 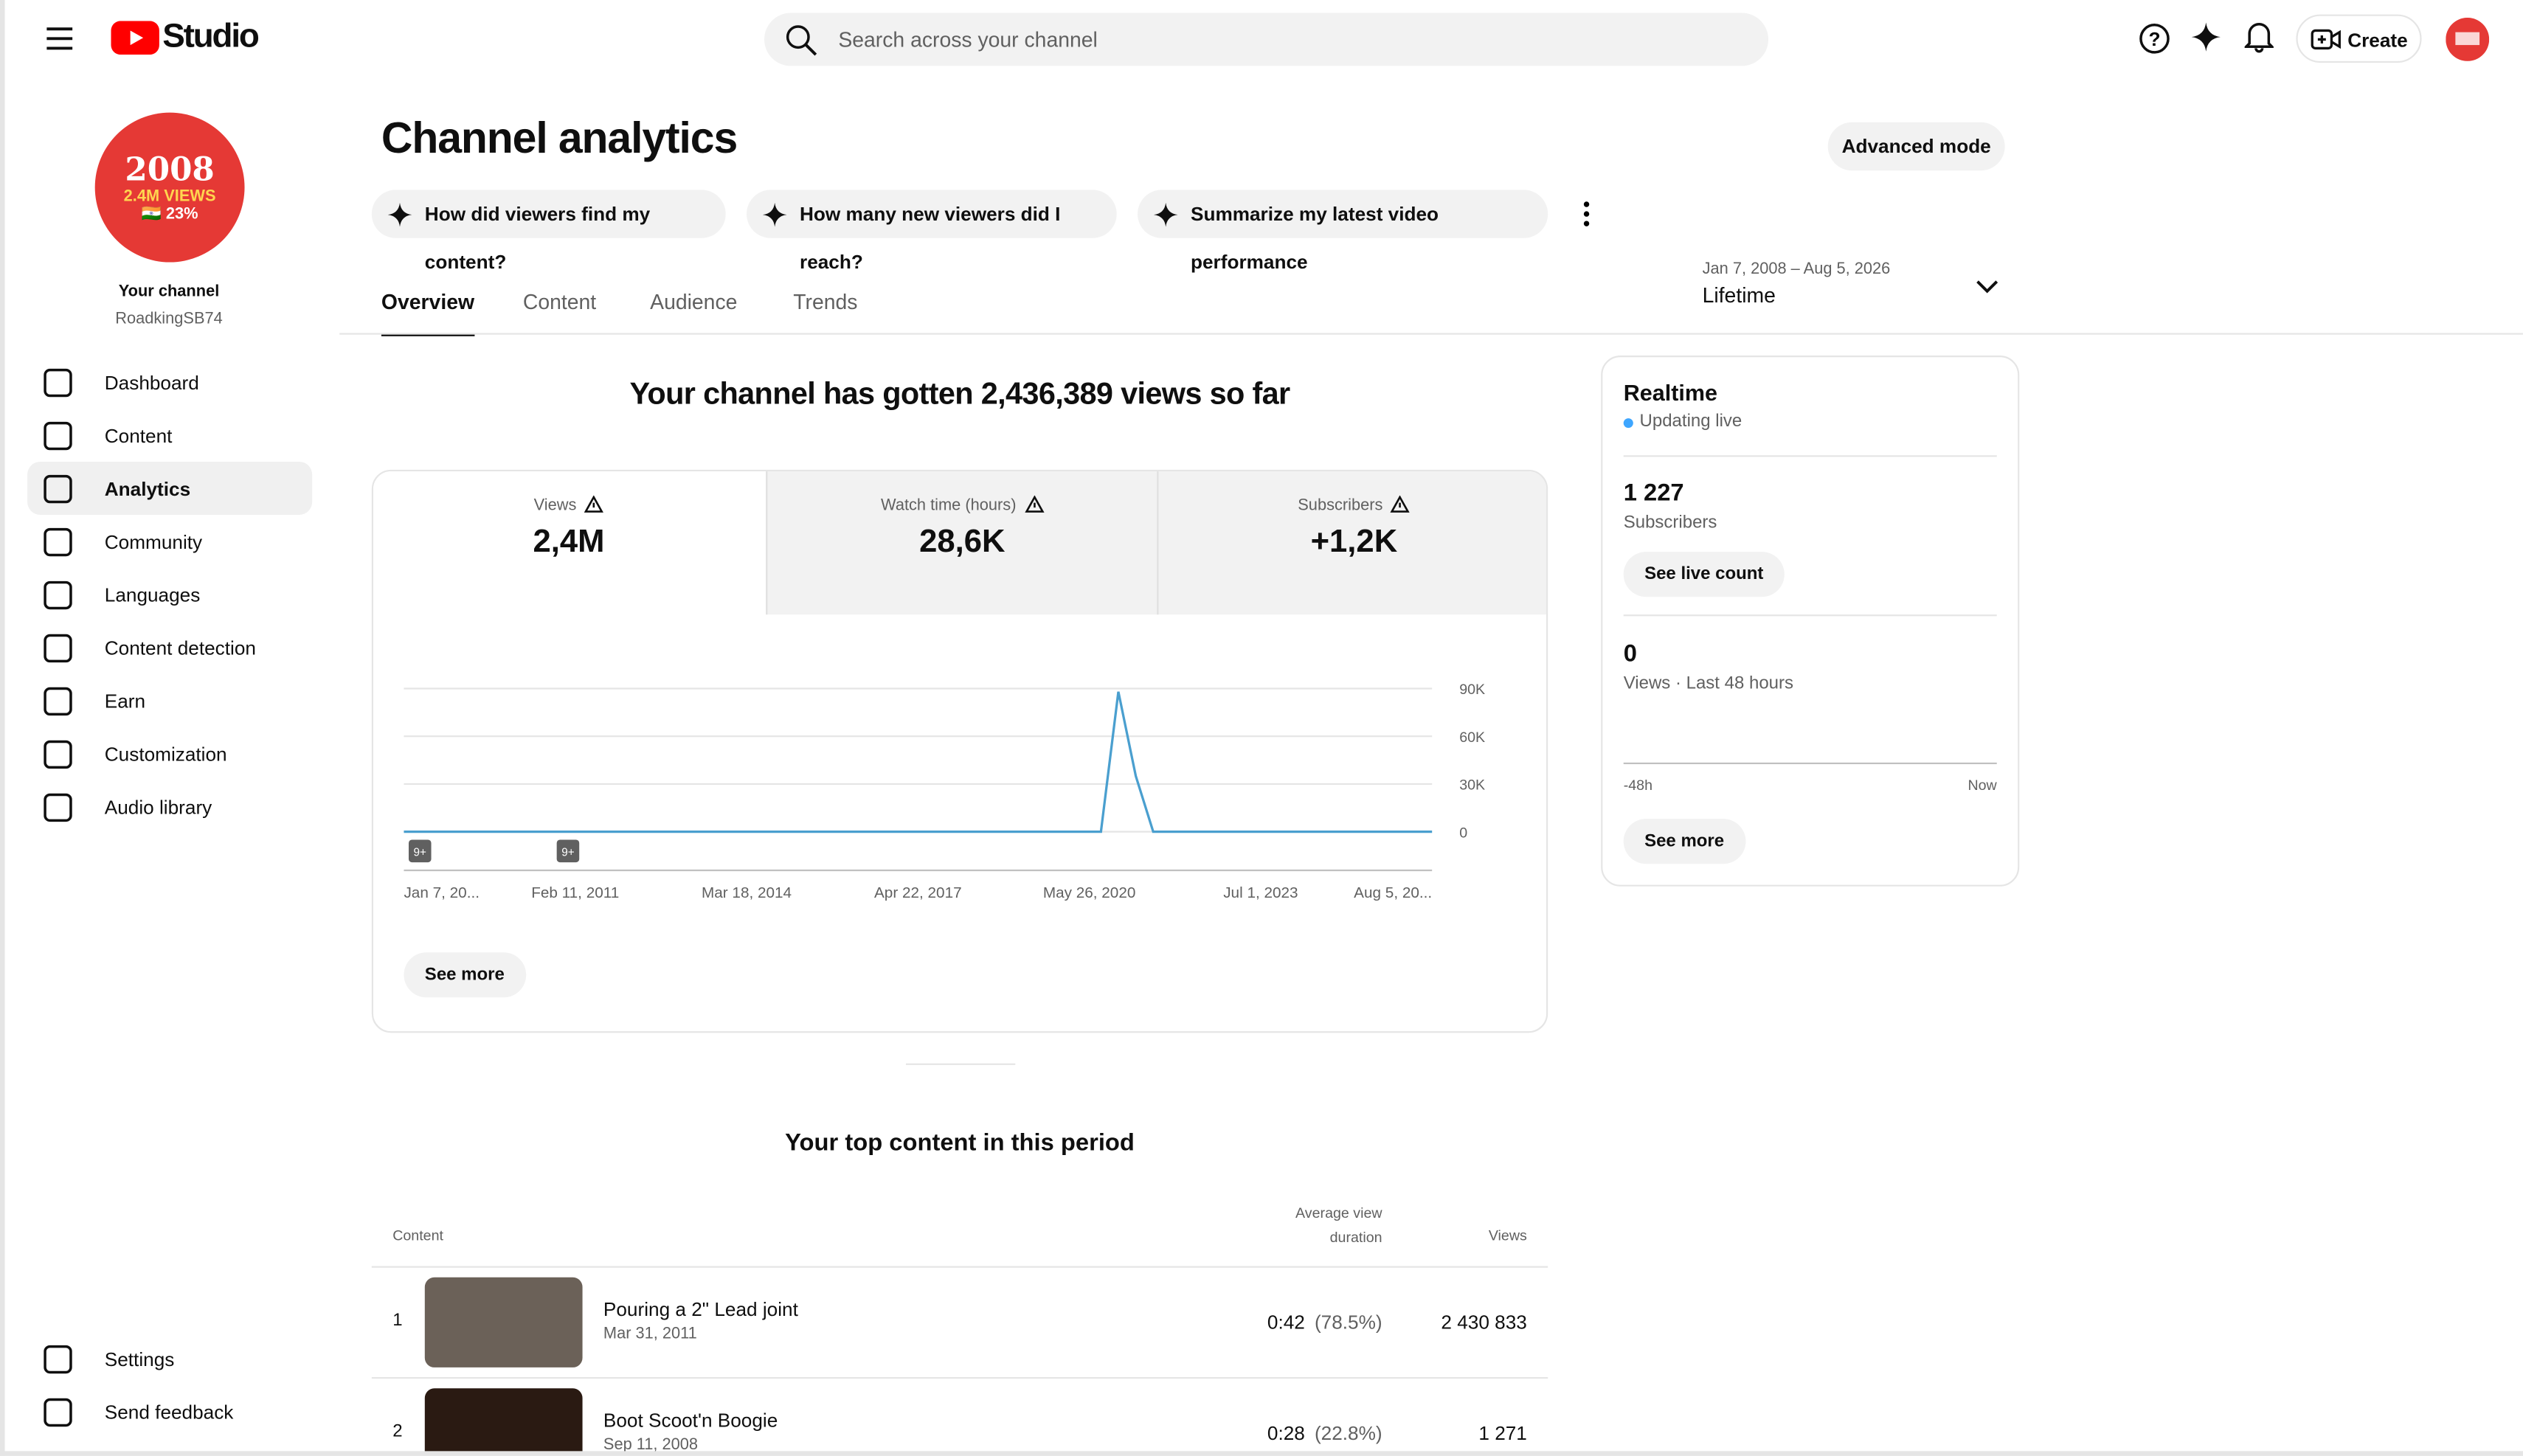 I want to click on search-box: Search across your channel, so click(x=1266, y=39).